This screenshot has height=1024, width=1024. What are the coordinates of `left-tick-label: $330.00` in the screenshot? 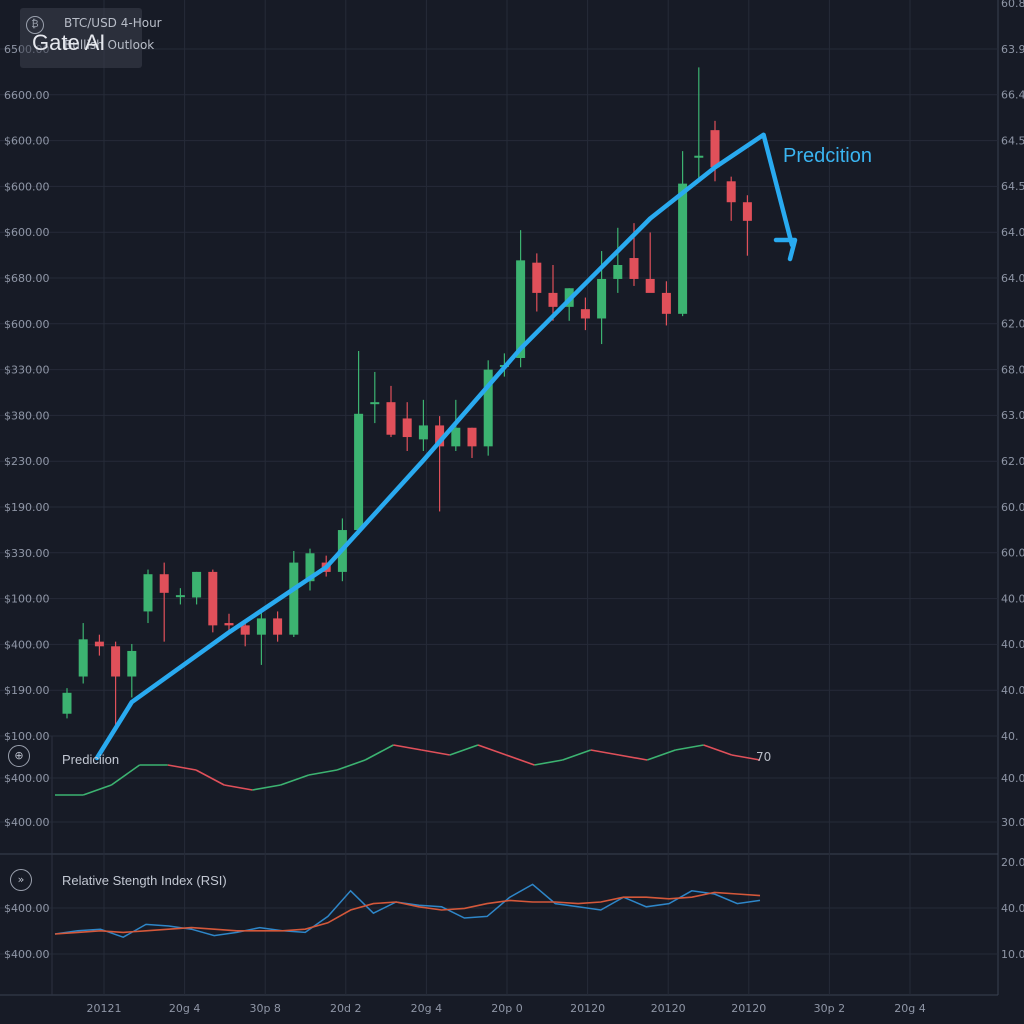 It's located at (27, 370).